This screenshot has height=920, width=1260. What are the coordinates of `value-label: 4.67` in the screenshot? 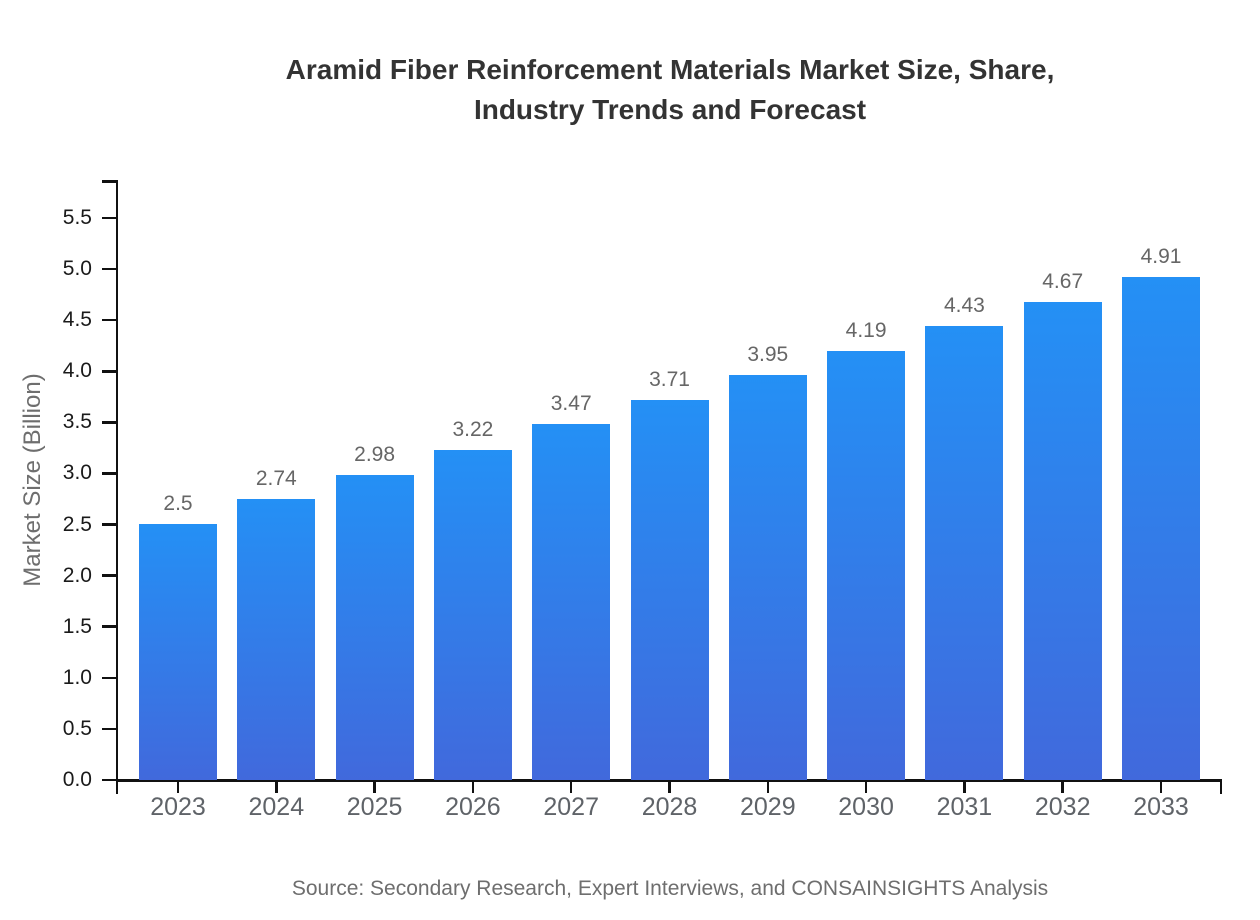 It's located at (1063, 281).